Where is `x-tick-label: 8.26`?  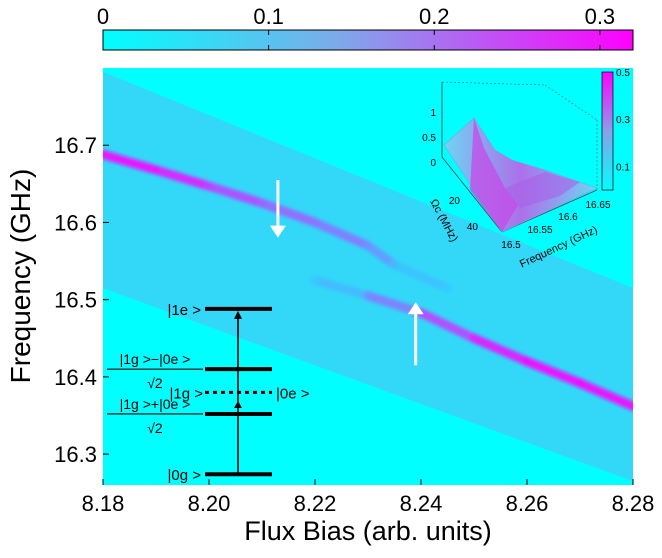 x-tick-label: 8.26 is located at coordinates (527, 503).